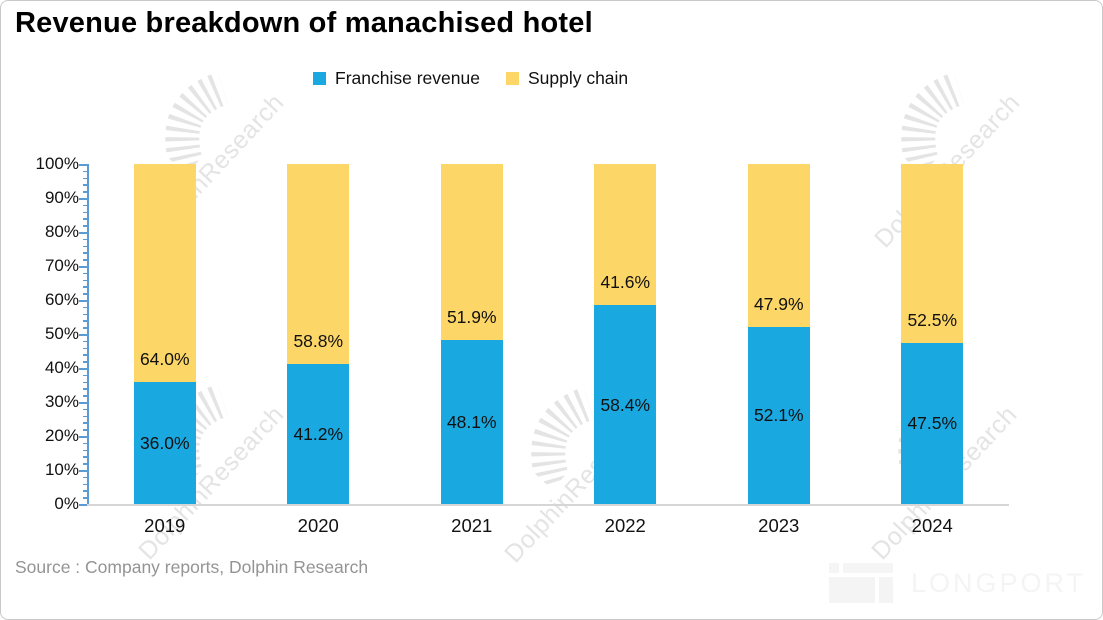 The image size is (1103, 620). I want to click on stacked-bar-2020: 41.2% 58.8%, so click(318, 334).